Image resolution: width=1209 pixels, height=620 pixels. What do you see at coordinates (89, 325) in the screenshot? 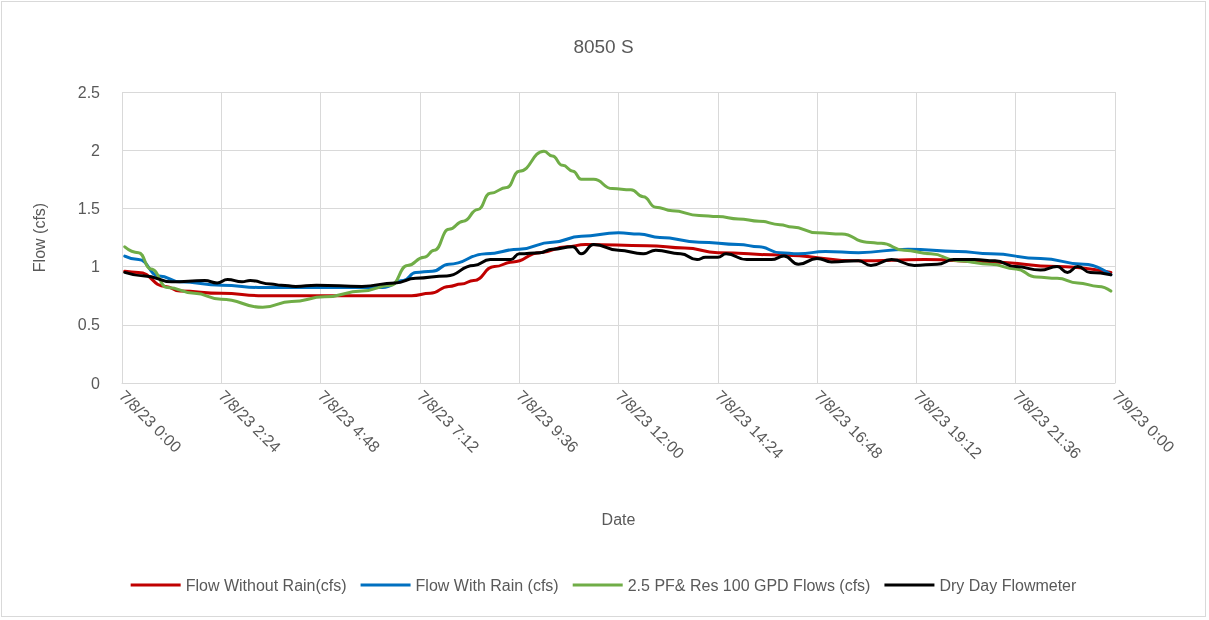
I see `y-tick-label: 0.5` at bounding box center [89, 325].